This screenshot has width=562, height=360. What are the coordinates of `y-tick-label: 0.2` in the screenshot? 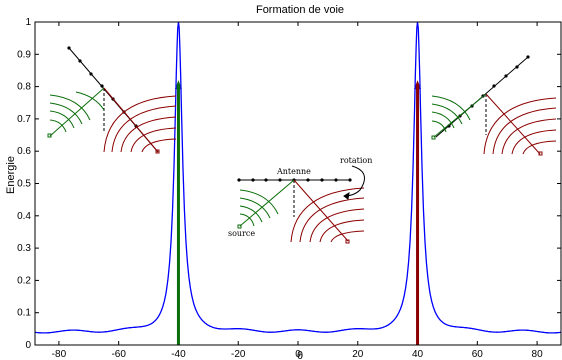 It's located at (24, 280).